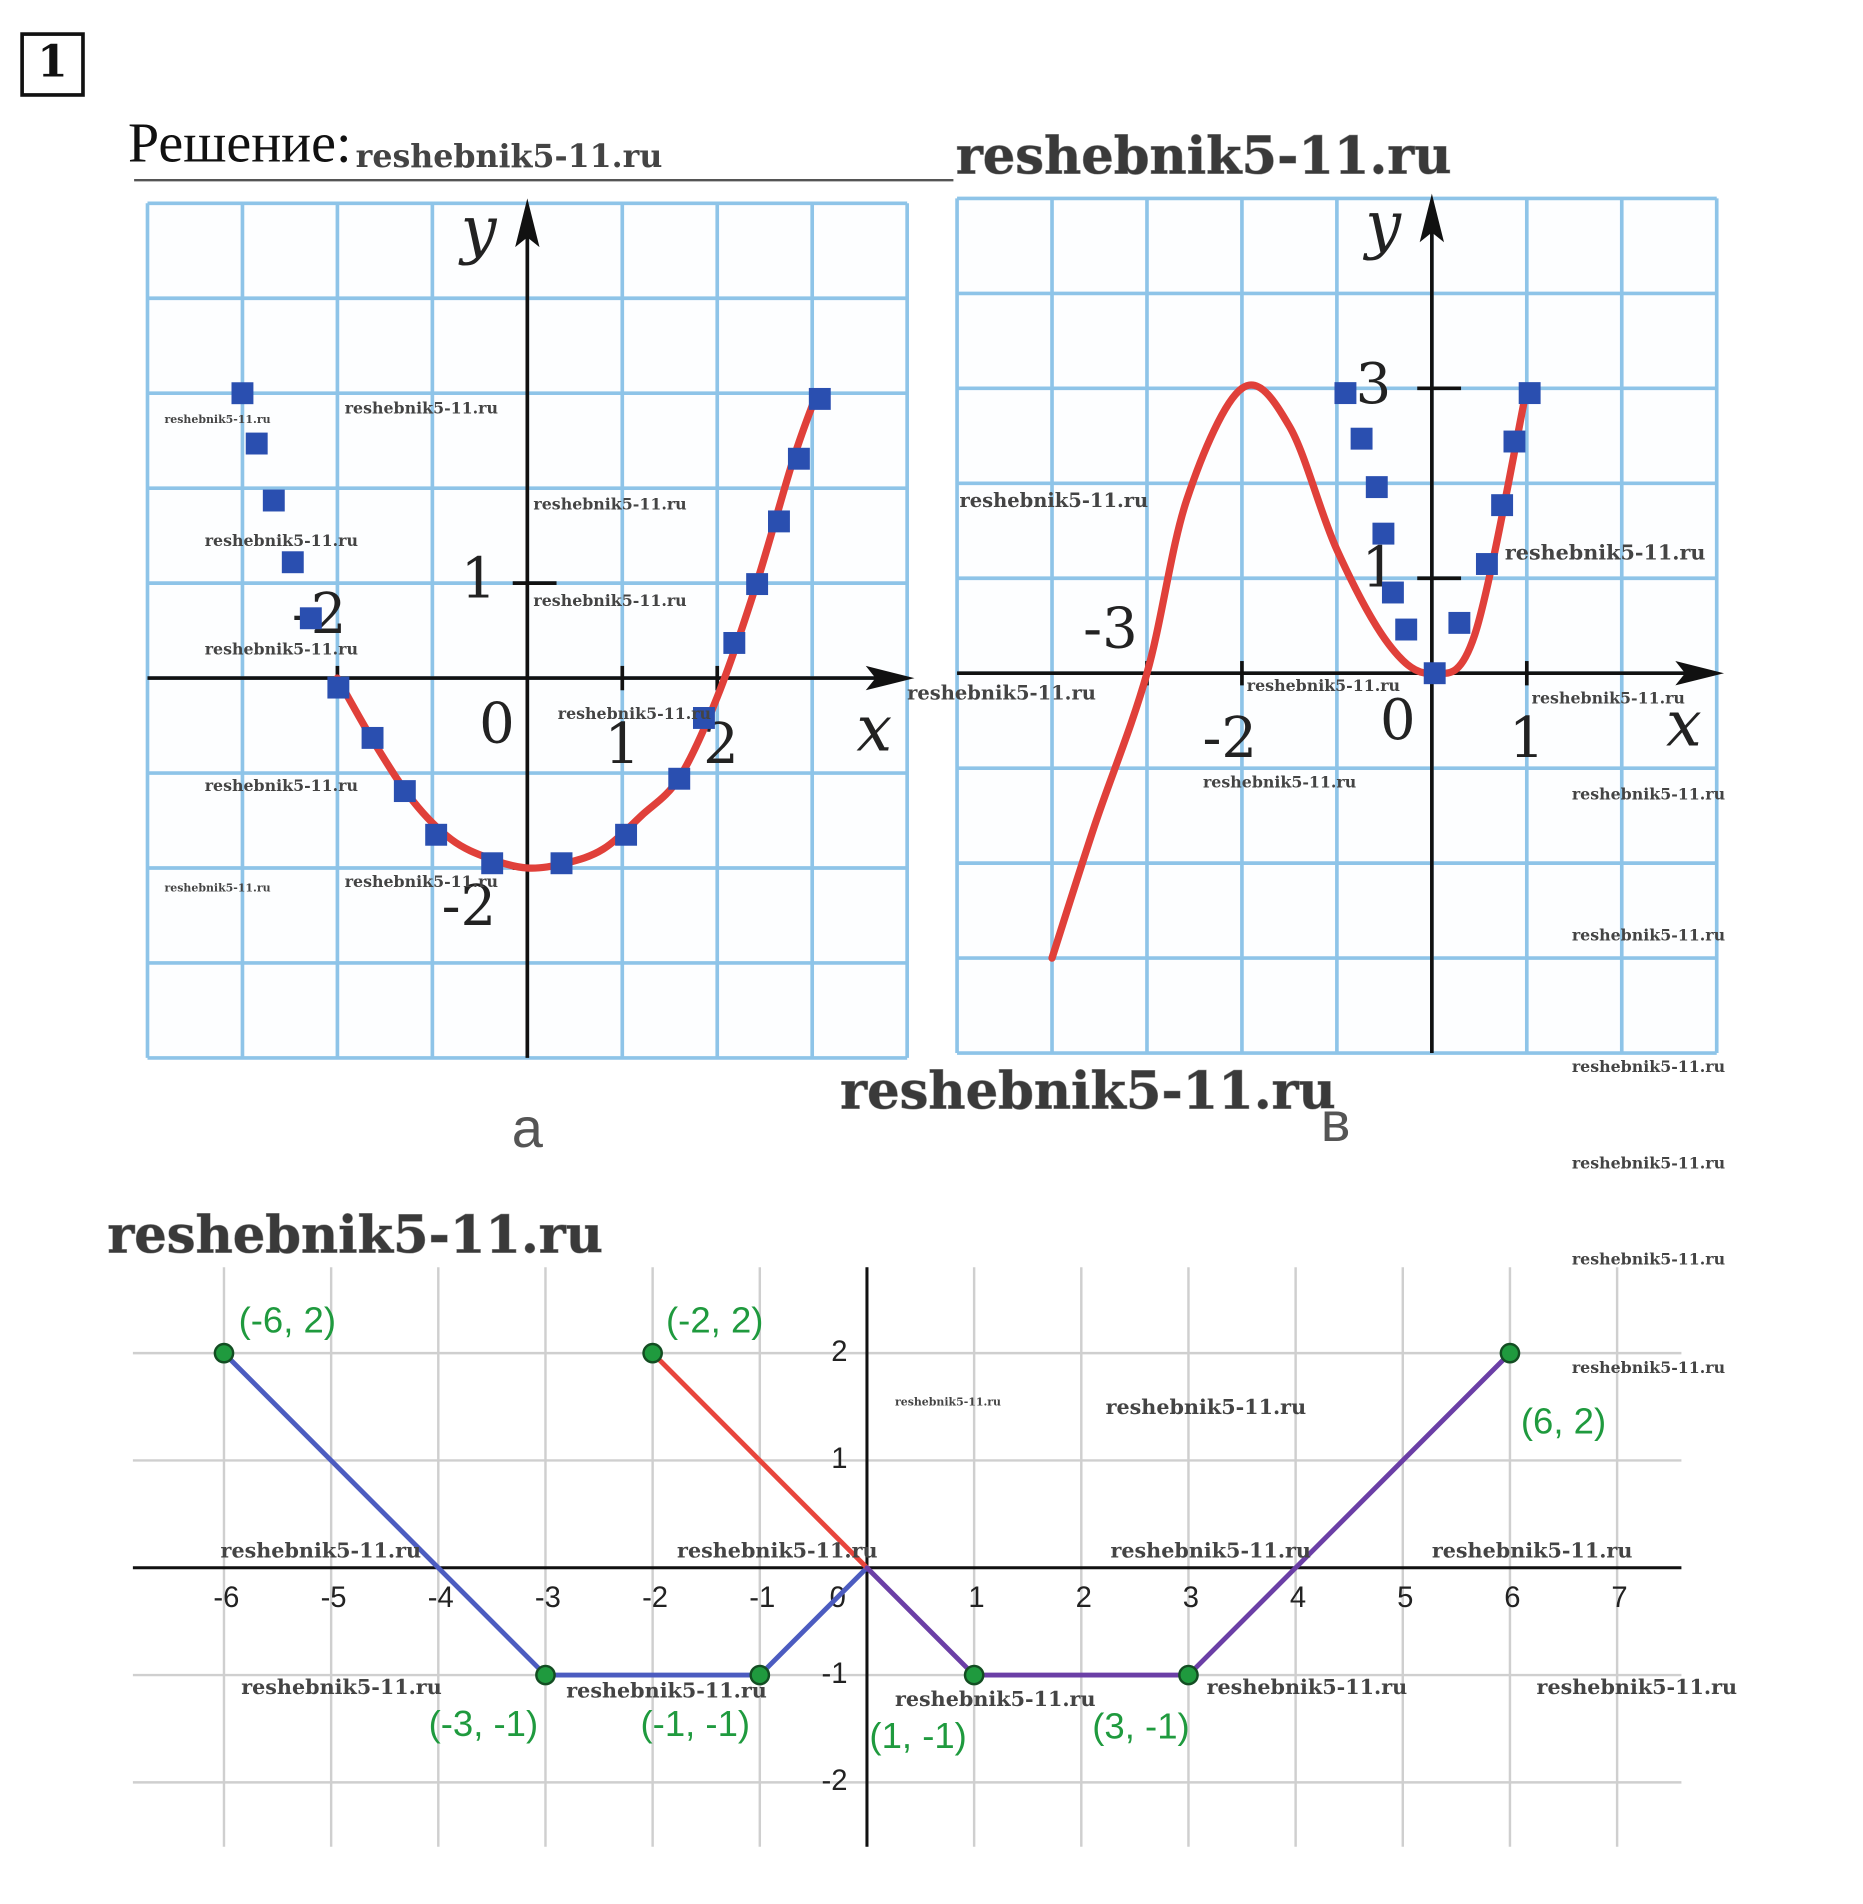 This screenshot has height=1904, width=1863. I want to click on caption: а, so click(528, 1127).